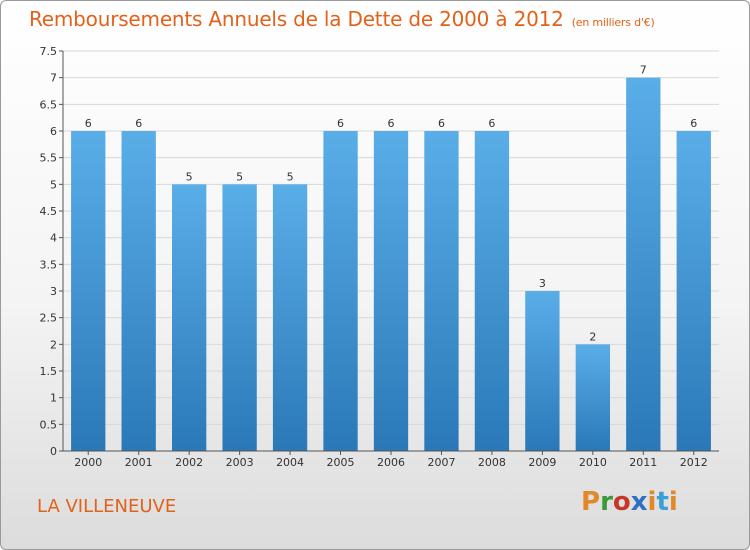 The width and height of the screenshot is (750, 550). What do you see at coordinates (107, 506) in the screenshot?
I see `place-name: LA VILLENEUVE` at bounding box center [107, 506].